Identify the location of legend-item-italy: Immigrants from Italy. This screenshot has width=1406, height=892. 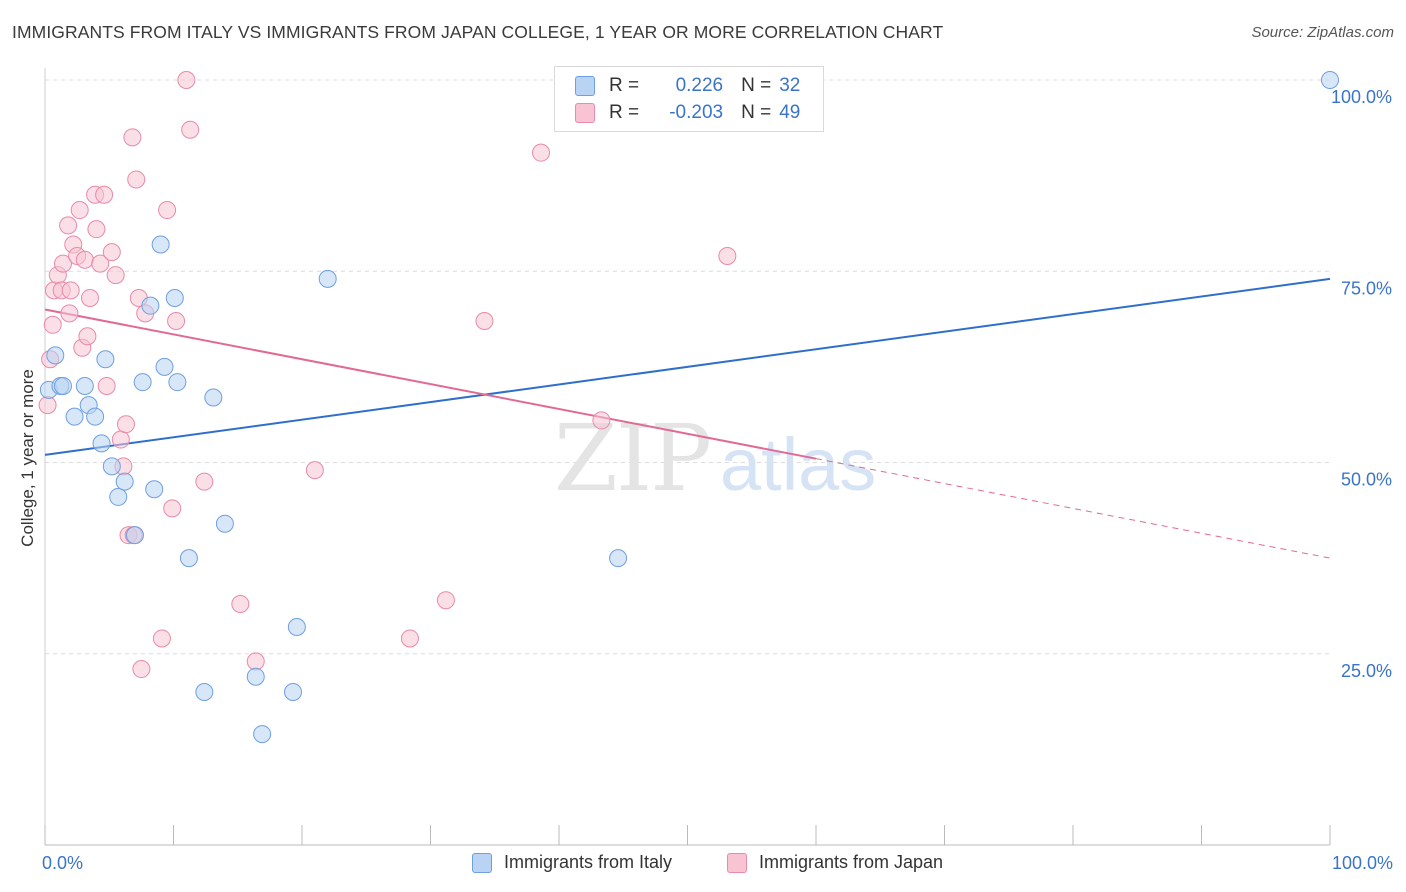
(572, 862).